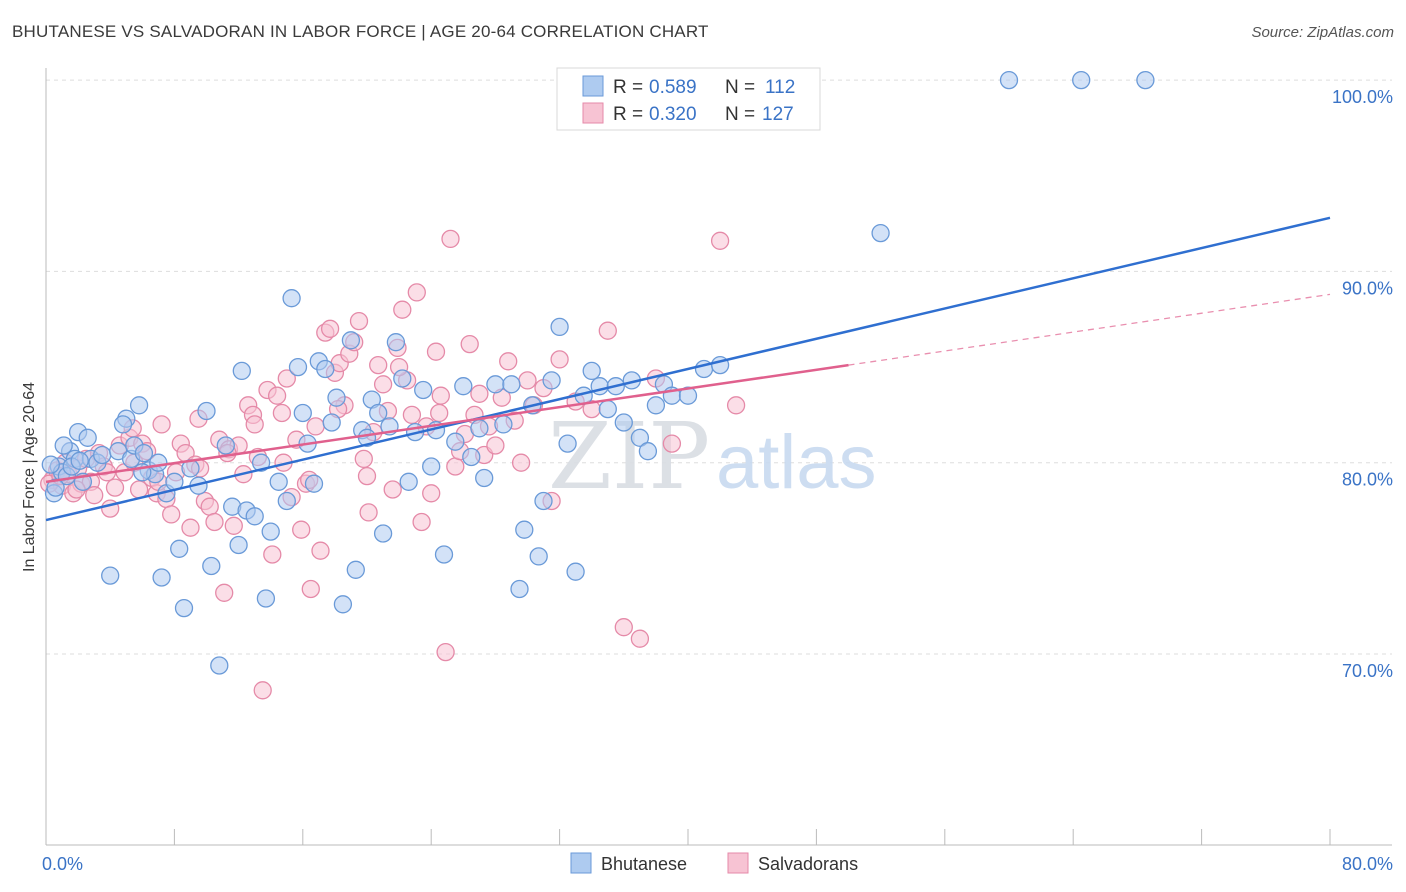  Describe the element at coordinates (1367, 288) in the screenshot. I see `y-tick-label-2: 90.0%` at that location.